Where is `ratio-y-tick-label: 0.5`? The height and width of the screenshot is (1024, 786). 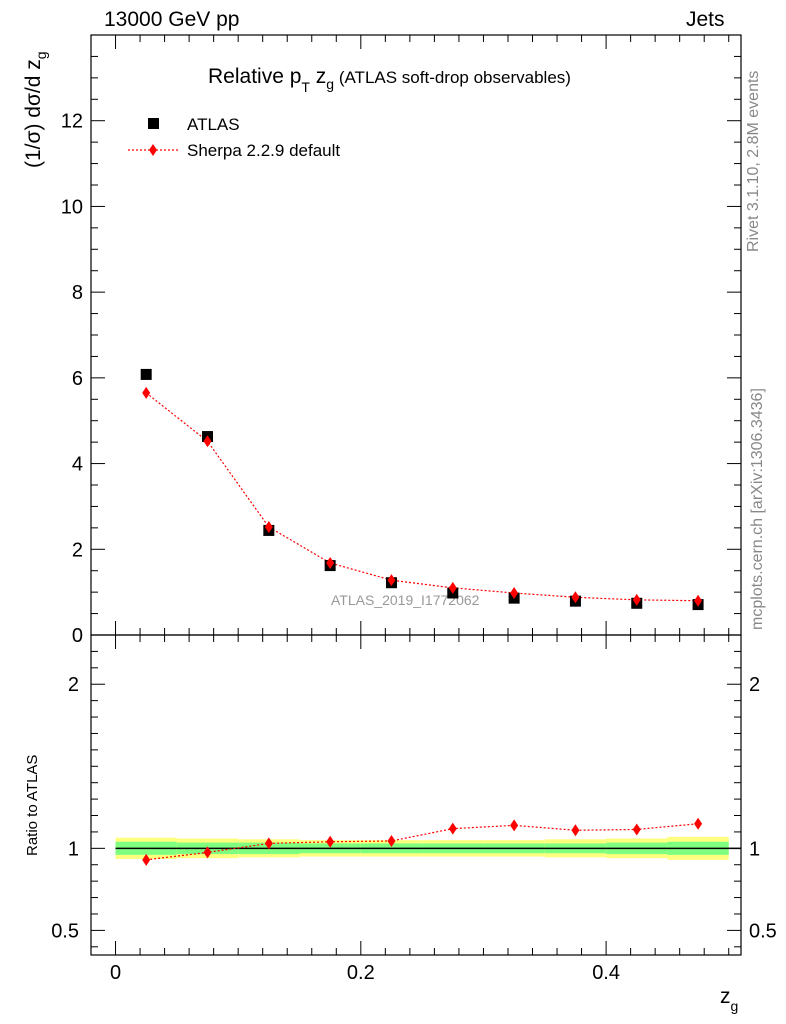
ratio-y-tick-label: 0.5 is located at coordinates (65, 931).